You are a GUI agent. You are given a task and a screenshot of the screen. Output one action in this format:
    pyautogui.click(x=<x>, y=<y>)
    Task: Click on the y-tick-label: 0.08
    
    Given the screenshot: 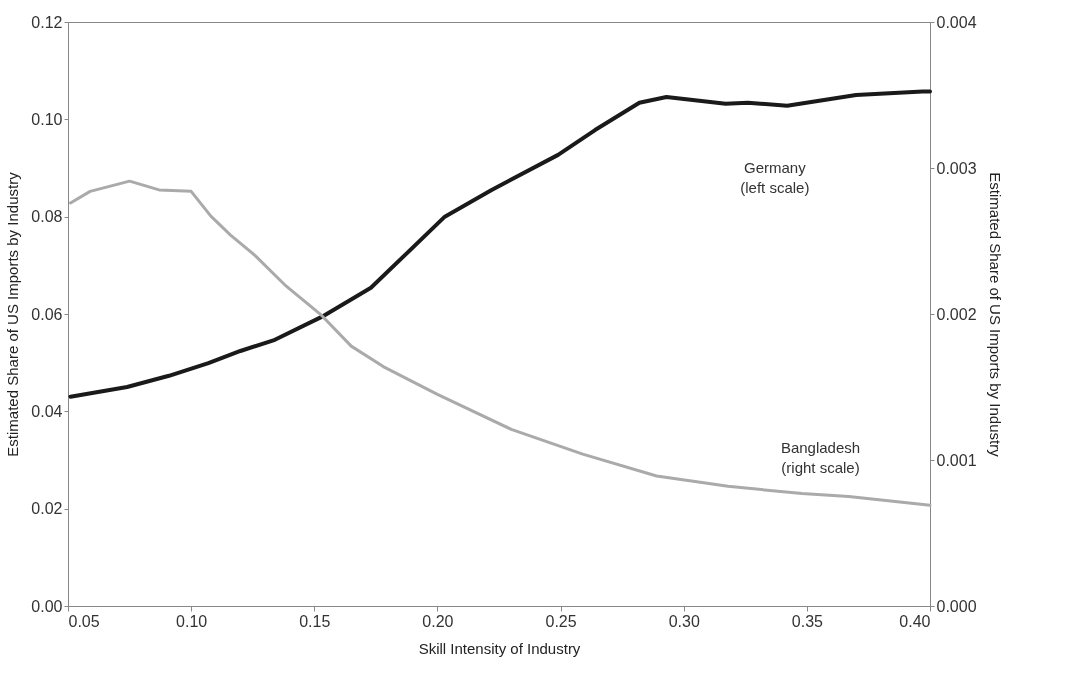 What is the action you would take?
    pyautogui.click(x=47, y=217)
    